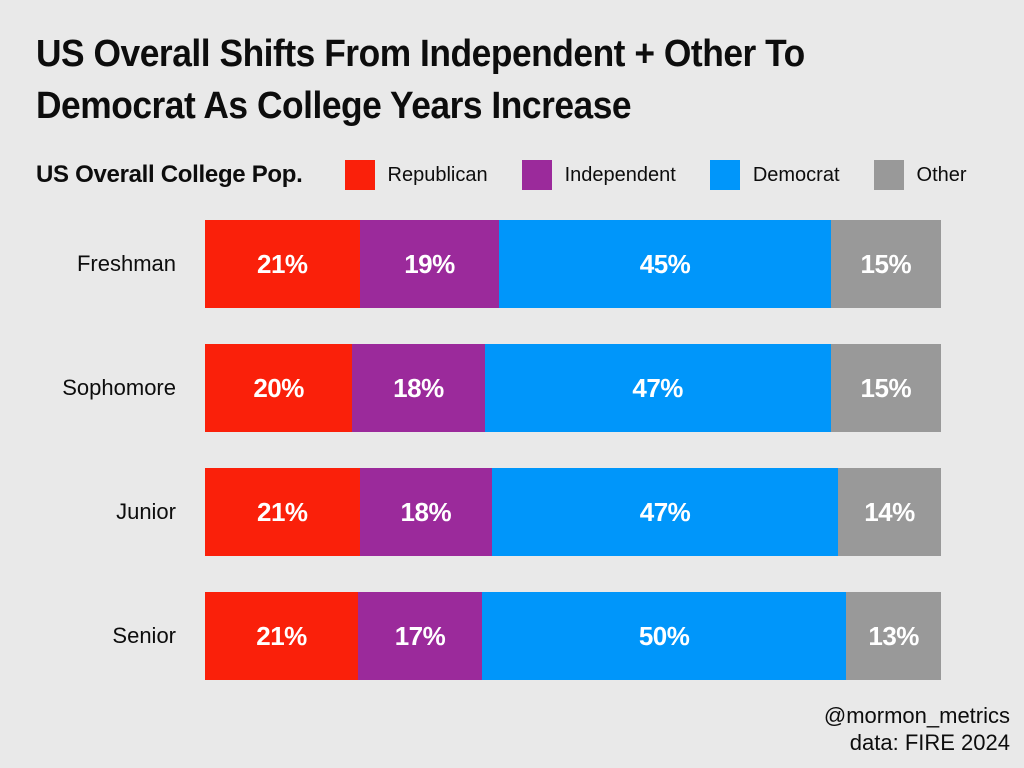 The height and width of the screenshot is (768, 1024). Describe the element at coordinates (359, 175) in the screenshot. I see `legend-swatch-republican` at that location.